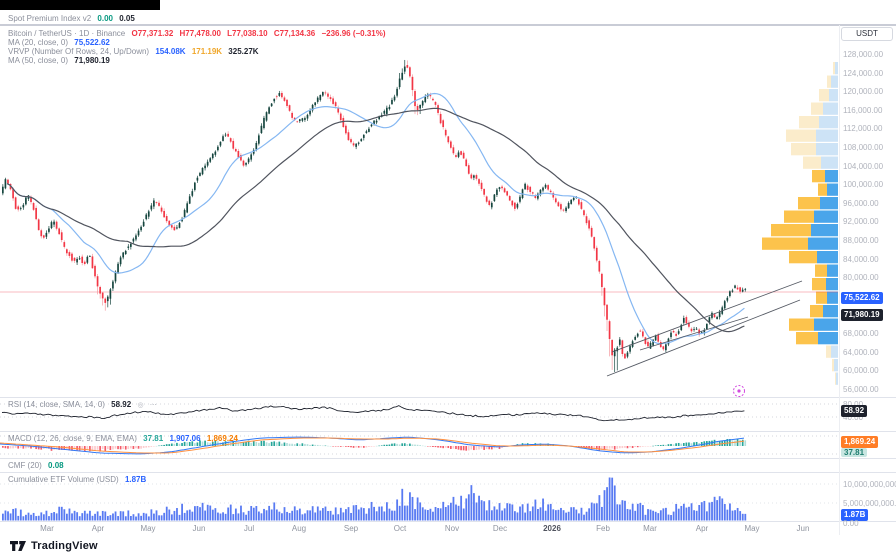  What do you see at coordinates (839, 280) in the screenshot?
I see `price-scale-separator` at bounding box center [839, 280].